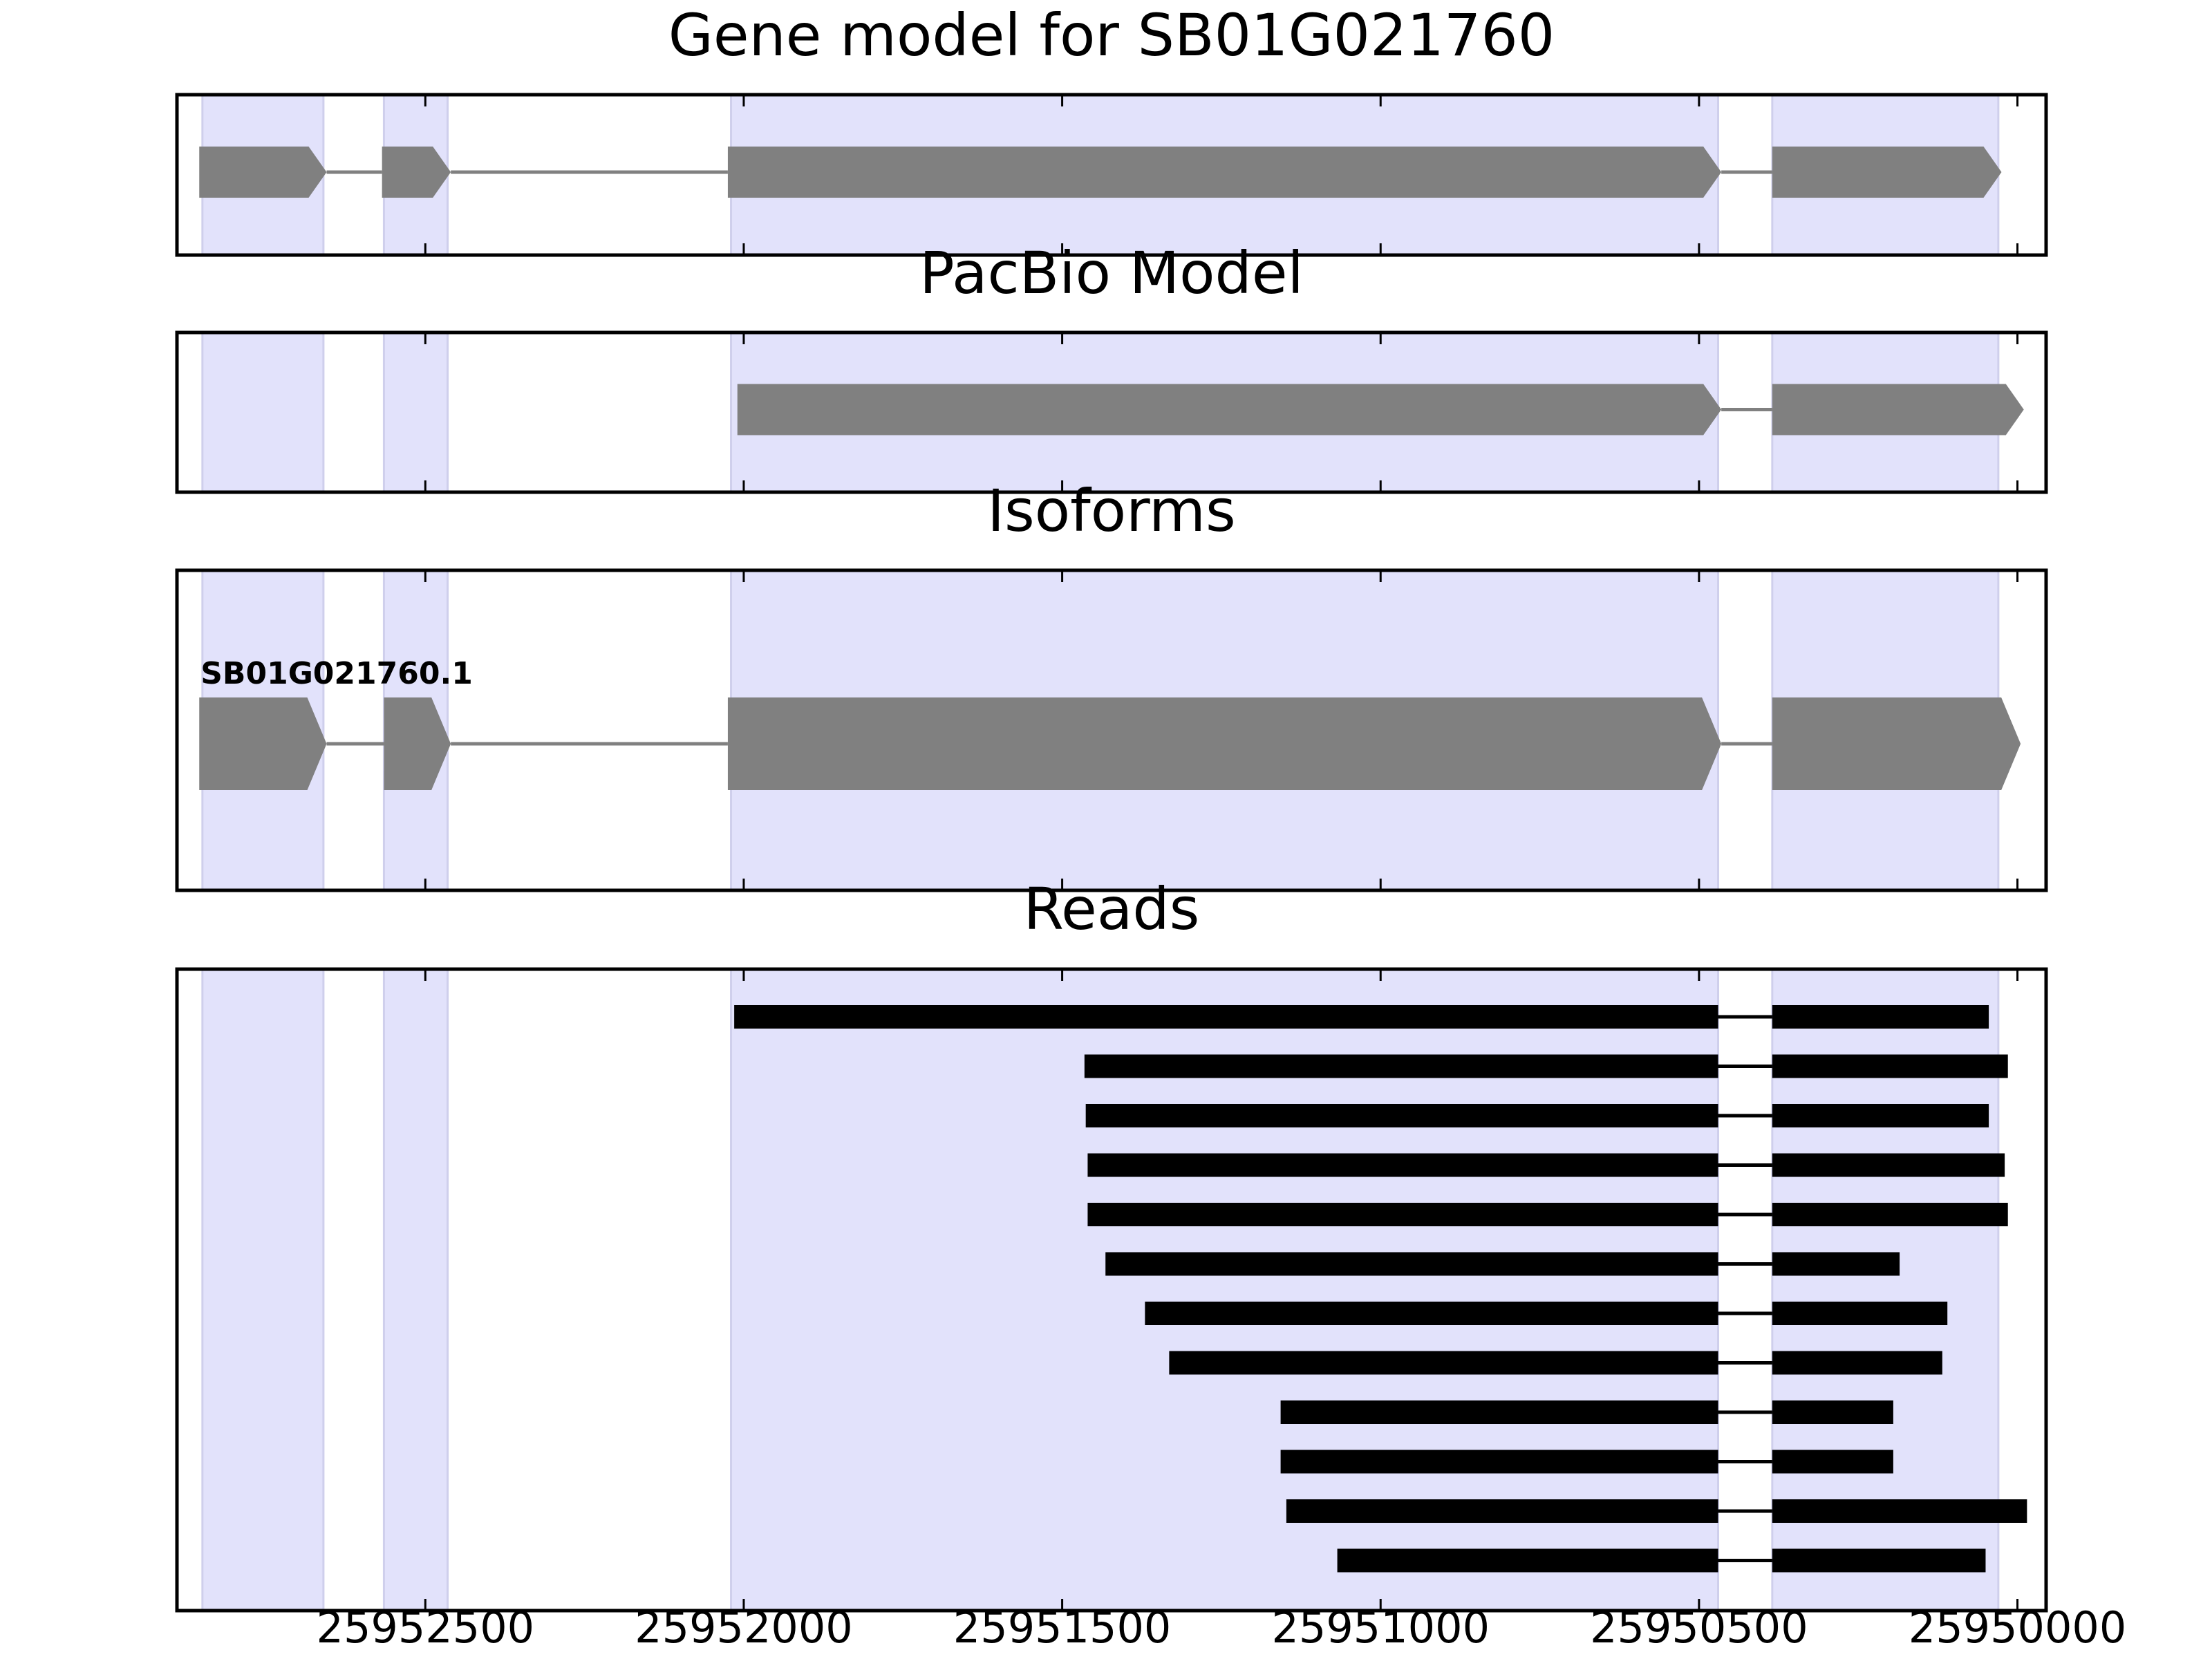 The height and width of the screenshot is (1659, 2212). I want to click on x-tick-label: 25950500, so click(1699, 1628).